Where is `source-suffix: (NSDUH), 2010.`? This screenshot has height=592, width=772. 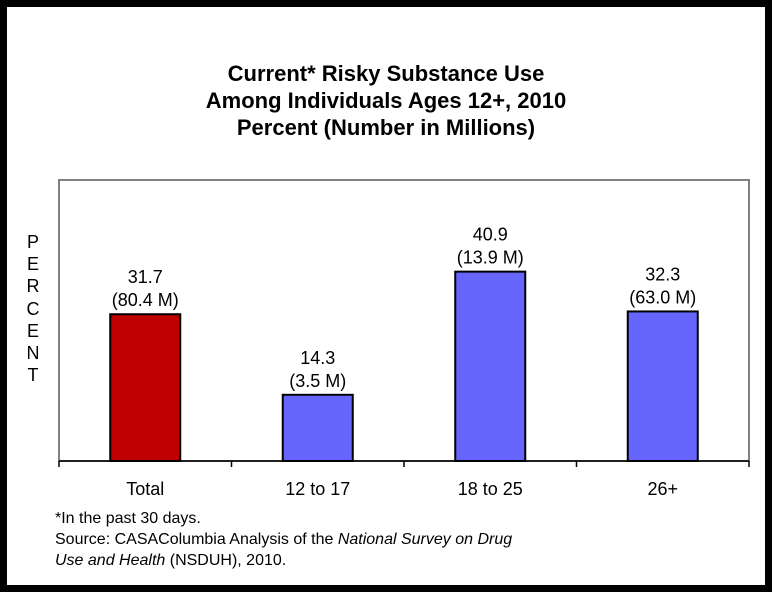
source-suffix: (NSDUH), 2010. is located at coordinates (226, 560).